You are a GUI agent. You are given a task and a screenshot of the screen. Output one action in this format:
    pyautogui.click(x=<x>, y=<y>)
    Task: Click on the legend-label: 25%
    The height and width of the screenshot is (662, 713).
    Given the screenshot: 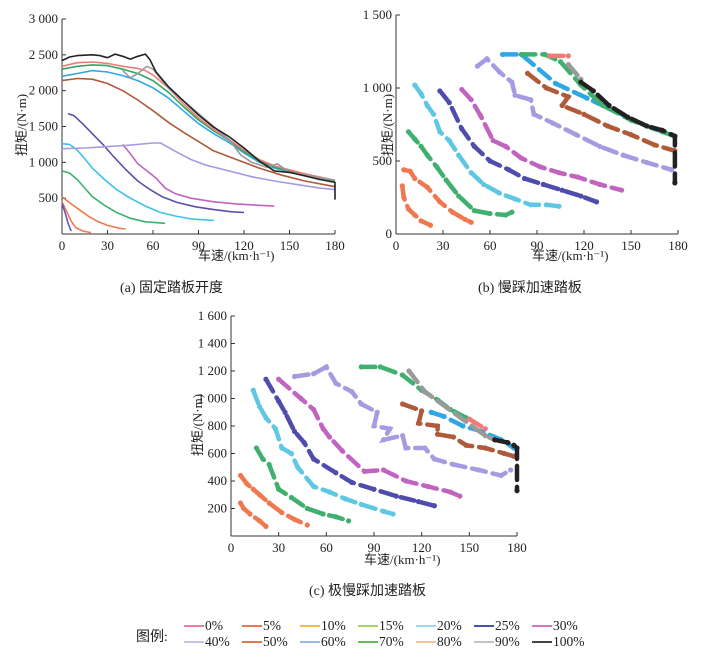 What is the action you would take?
    pyautogui.click(x=507, y=625)
    